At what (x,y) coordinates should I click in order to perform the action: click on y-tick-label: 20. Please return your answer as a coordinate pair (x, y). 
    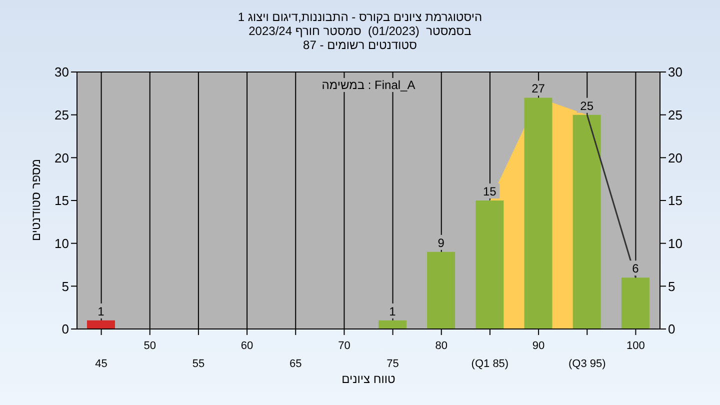
    Looking at the image, I should click on (61, 158).